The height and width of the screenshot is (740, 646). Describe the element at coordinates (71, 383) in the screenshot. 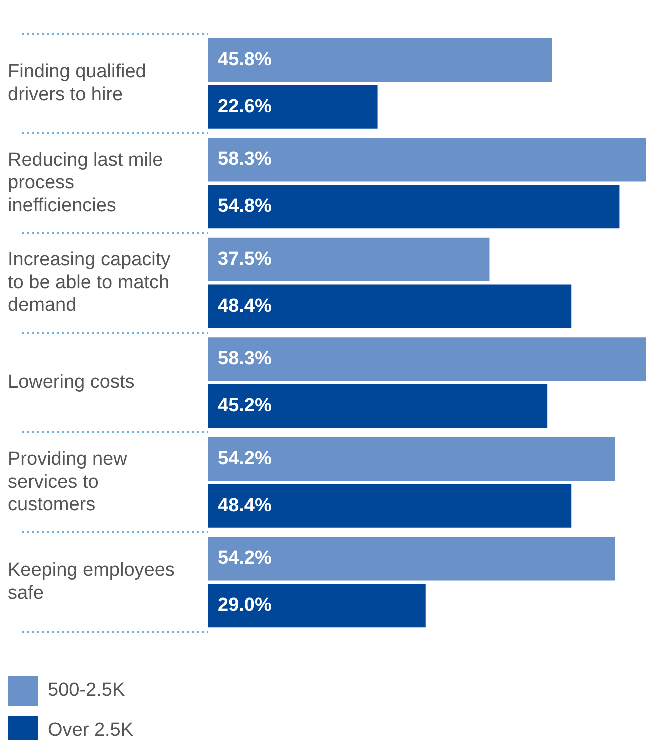

I see `y-tick-label: Lowering costs` at that location.